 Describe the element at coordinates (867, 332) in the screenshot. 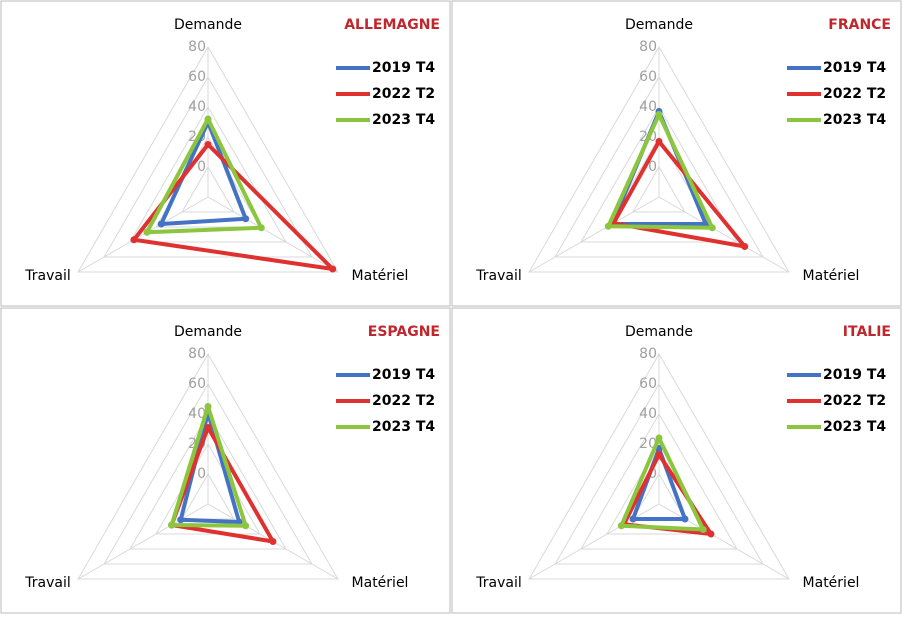

I see `chart-title: ITALIE` at that location.